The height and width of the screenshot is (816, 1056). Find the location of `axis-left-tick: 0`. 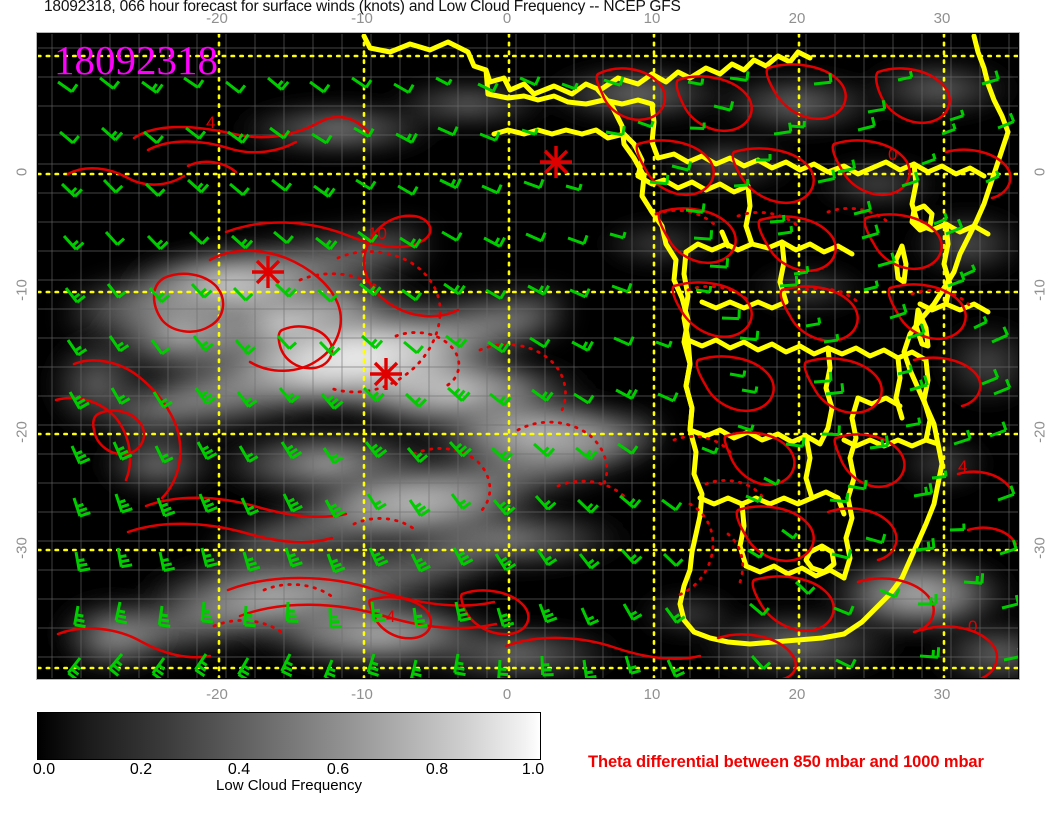

axis-left-tick: 0 is located at coordinates (22, 172).